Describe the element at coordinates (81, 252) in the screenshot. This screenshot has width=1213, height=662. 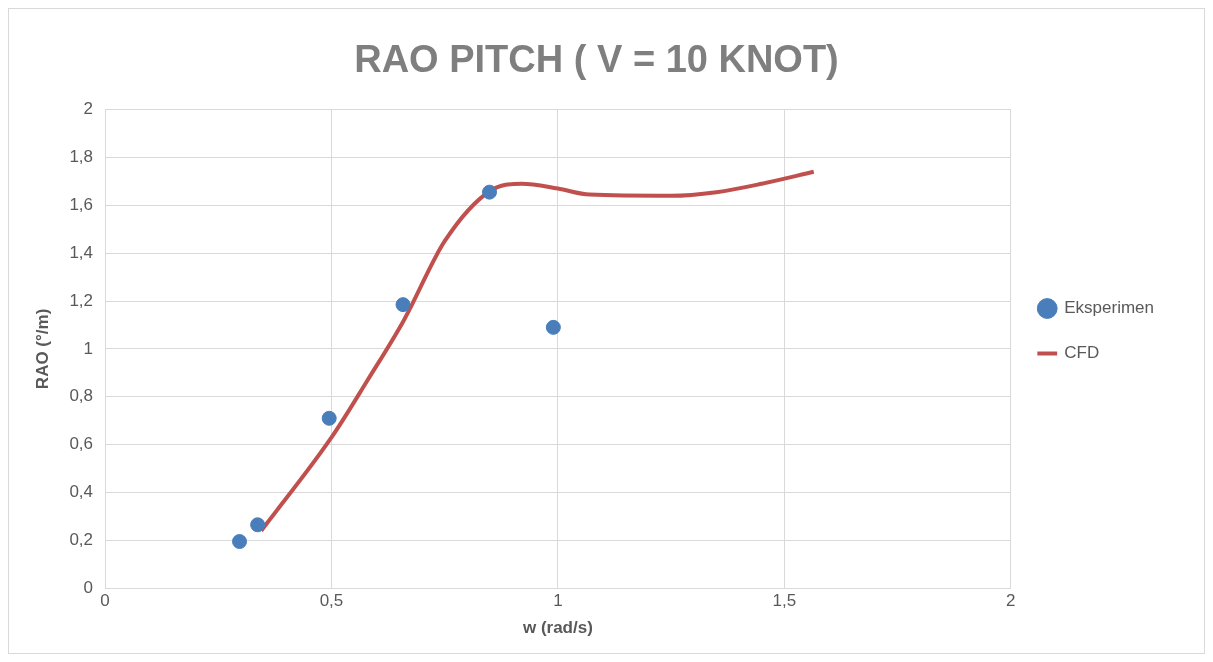
I see `y-tick-label: 1,4` at that location.